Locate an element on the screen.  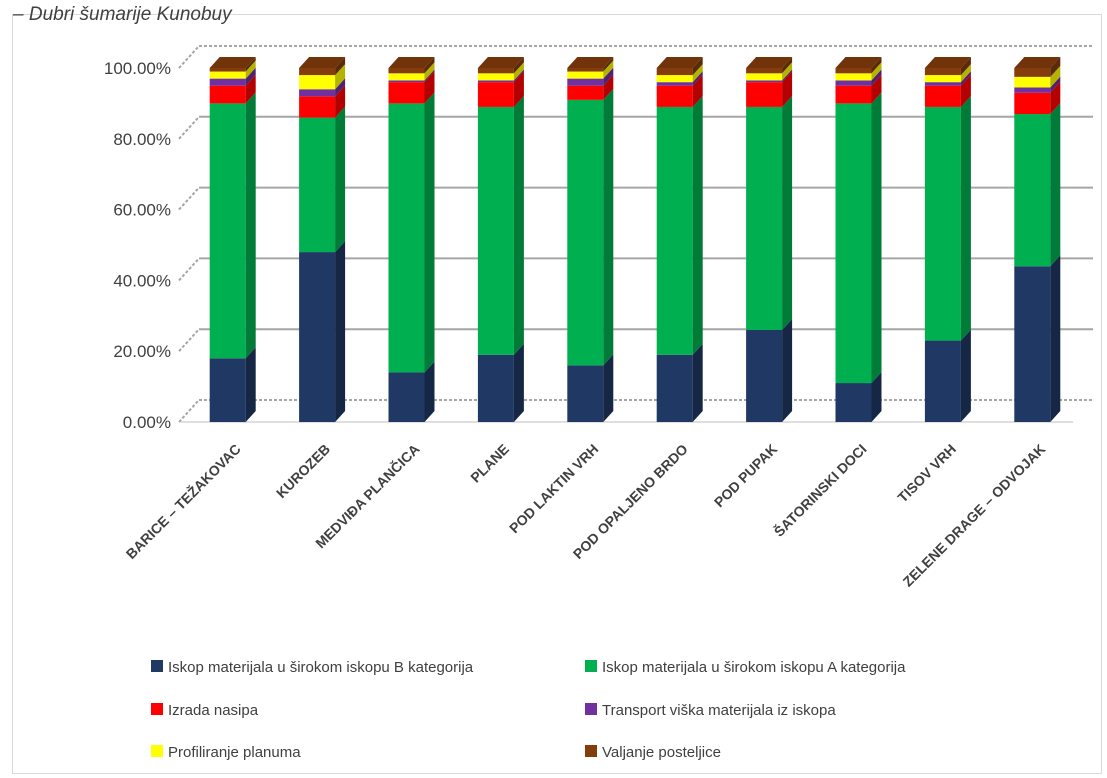
x-tick-label: KUROZEB is located at coordinates (303, 471).